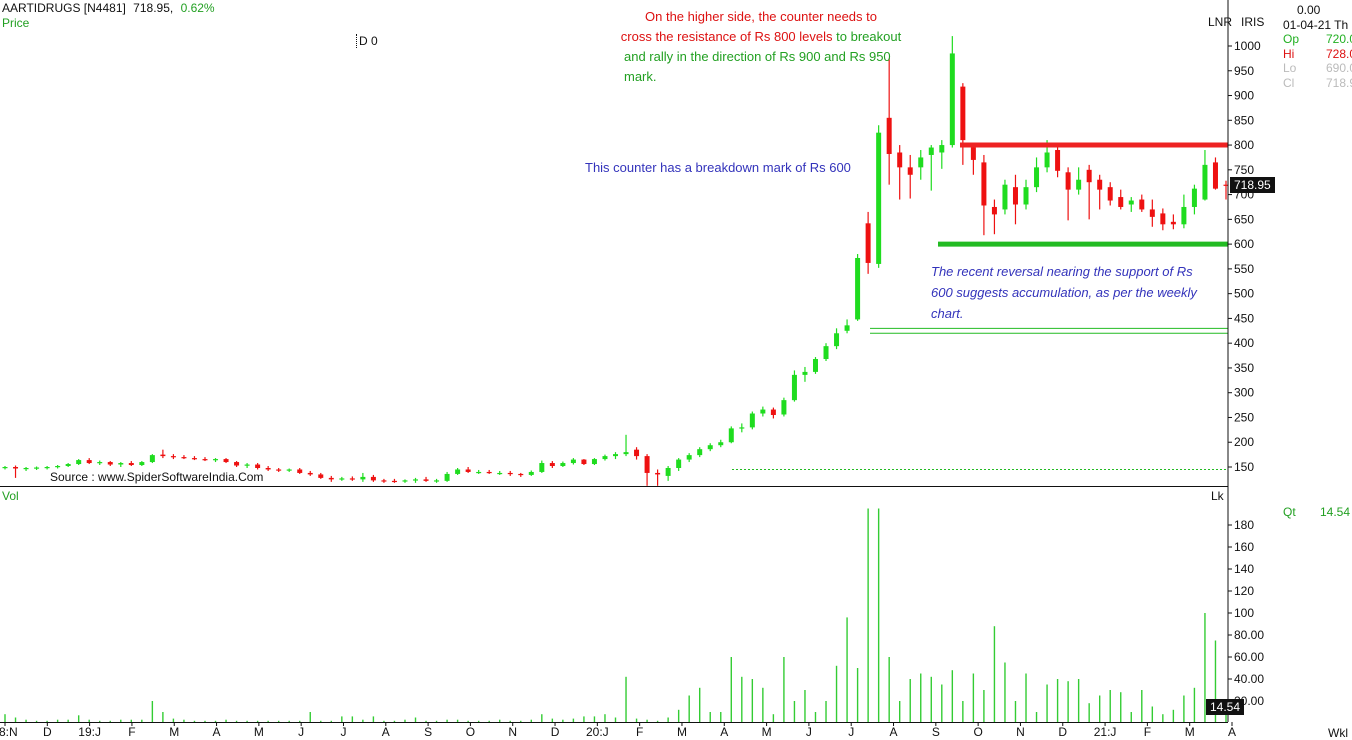 The image size is (1352, 740). Describe the element at coordinates (1244, 569) in the screenshot. I see `volume-tick-label: 140` at that location.